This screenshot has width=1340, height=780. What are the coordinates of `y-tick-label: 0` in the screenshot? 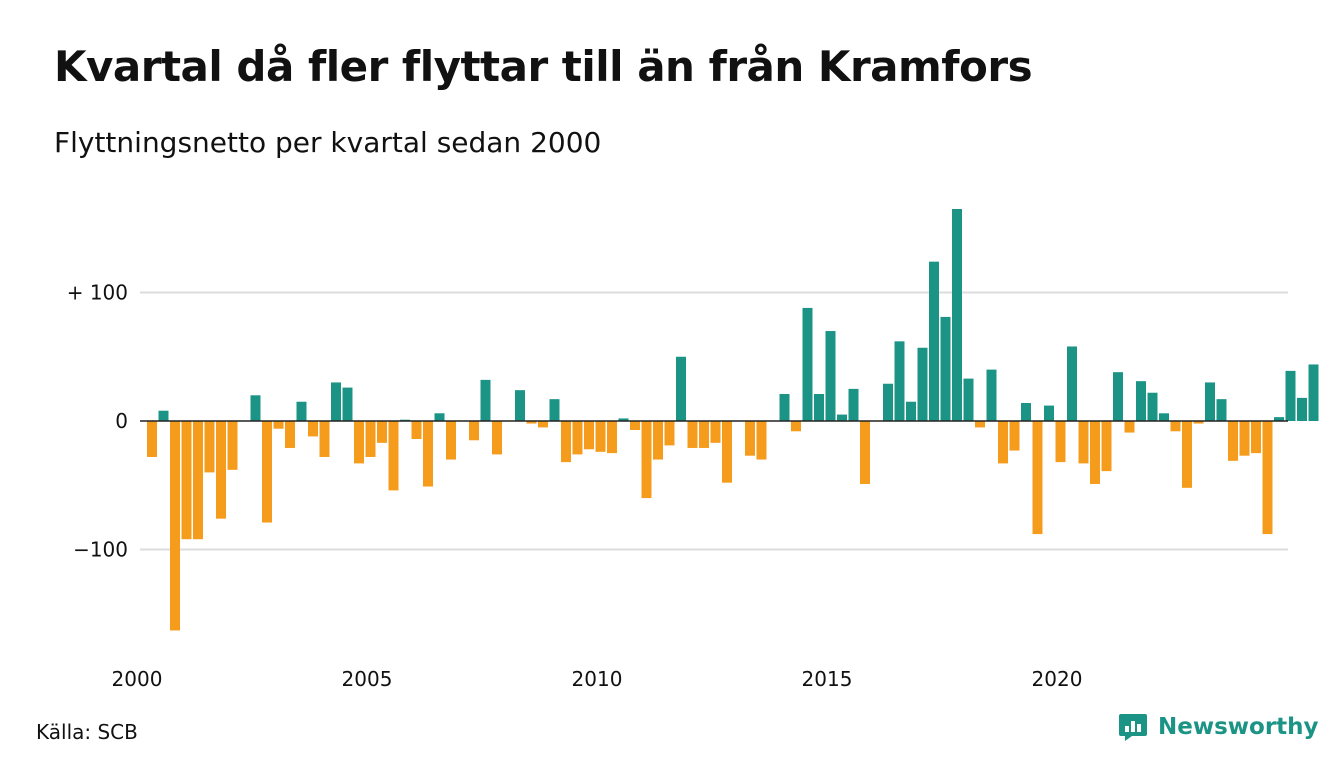 It's located at (121, 421).